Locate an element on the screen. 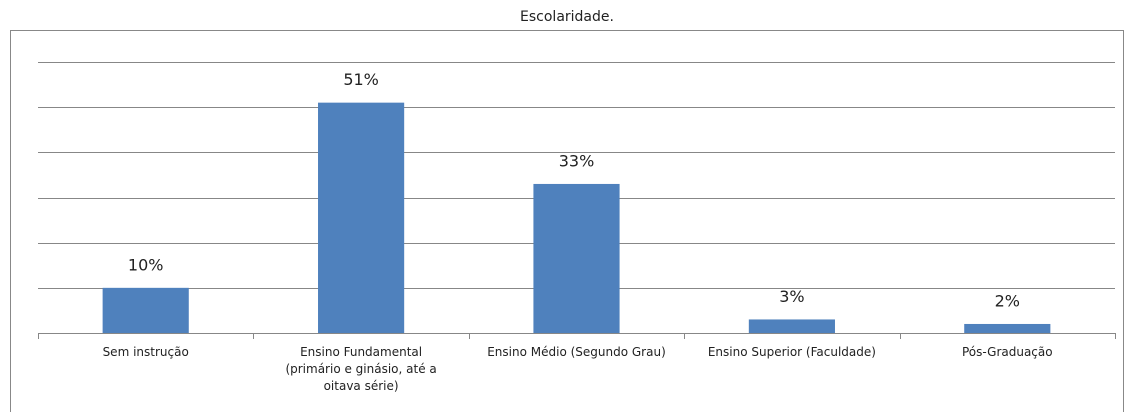 The width and height of the screenshot is (1134, 412). x-tick-label: Ensino Médio (Segundo Grau) is located at coordinates (576, 352).